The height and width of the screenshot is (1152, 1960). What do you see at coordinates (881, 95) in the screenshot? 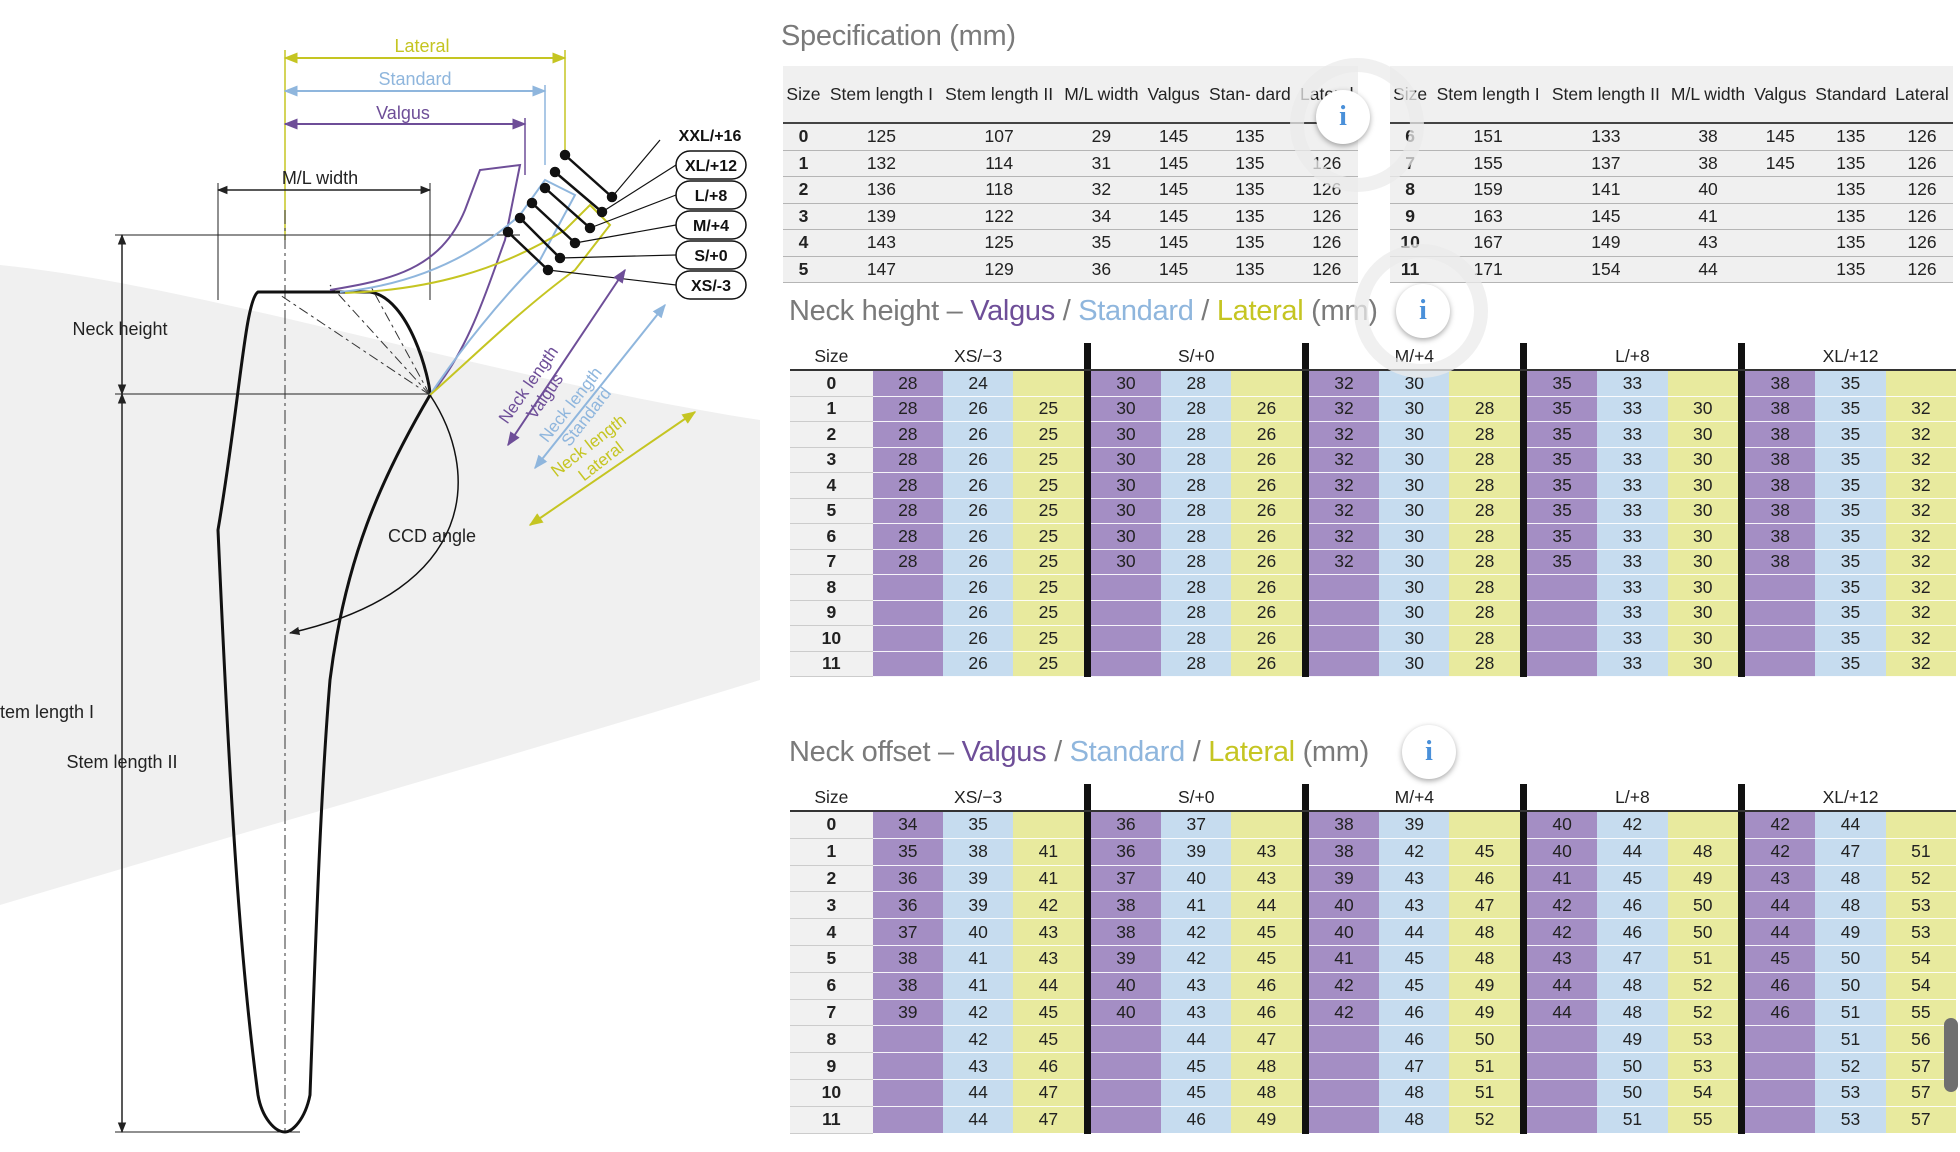
I see `spec-header: Stem length I` at bounding box center [881, 95].